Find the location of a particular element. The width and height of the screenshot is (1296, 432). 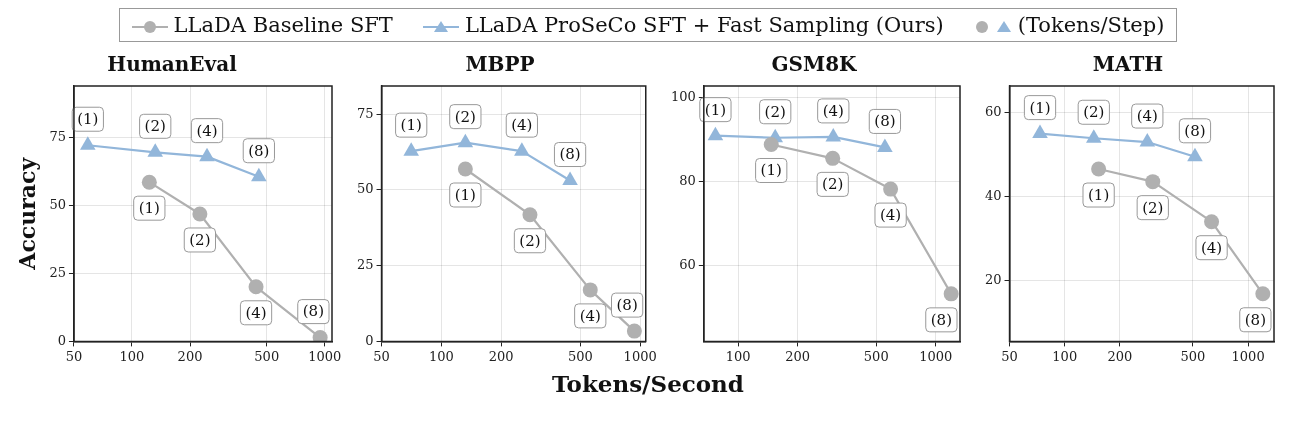

legend-label: LLaDA ProSeCo SFT + Fast Sampling (Ours) is located at coordinates (704, 25).